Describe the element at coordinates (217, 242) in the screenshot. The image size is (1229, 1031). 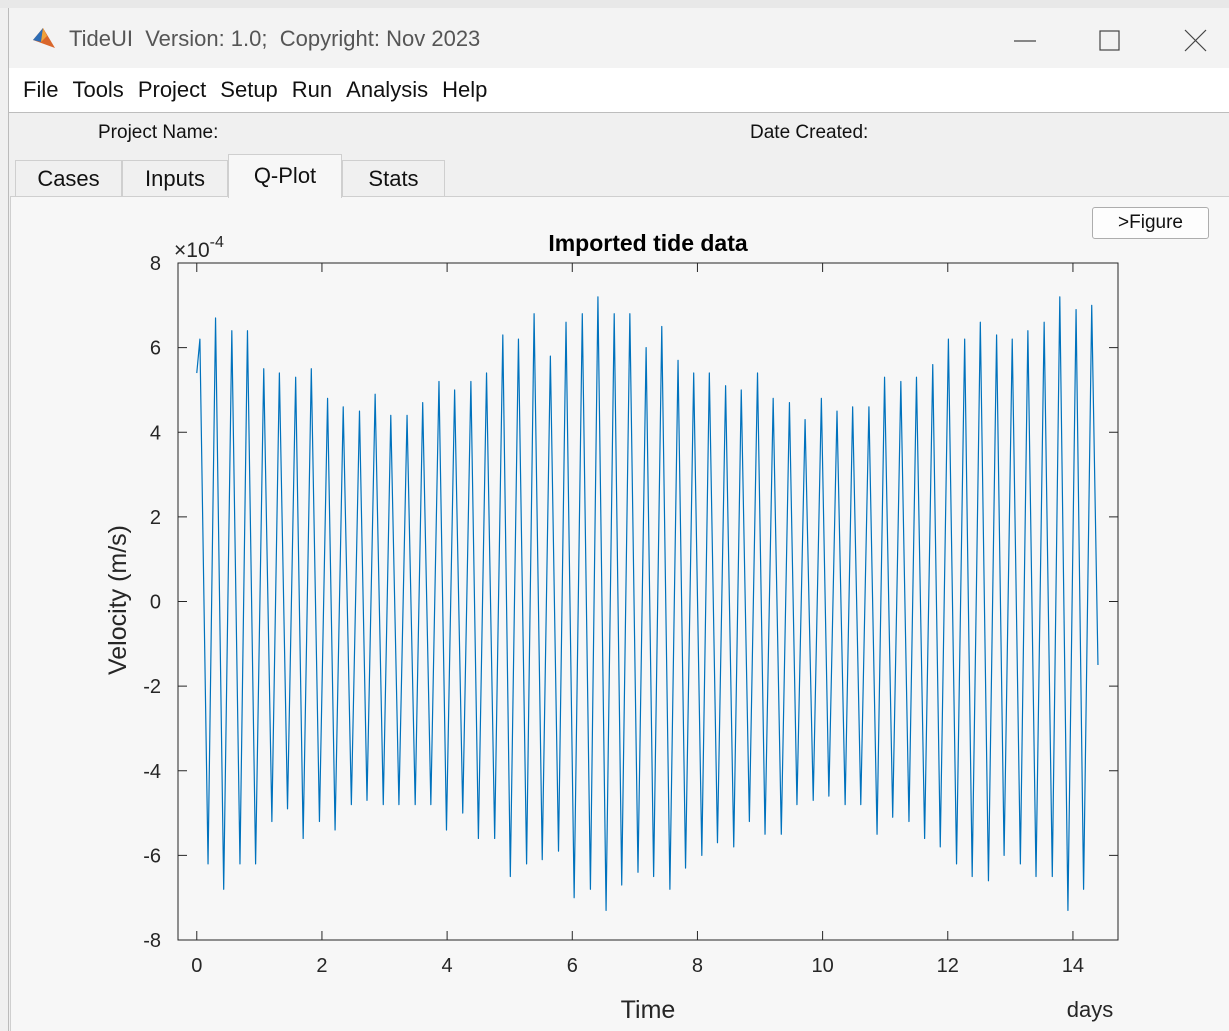
I see `y-exponent-power: -4` at that location.